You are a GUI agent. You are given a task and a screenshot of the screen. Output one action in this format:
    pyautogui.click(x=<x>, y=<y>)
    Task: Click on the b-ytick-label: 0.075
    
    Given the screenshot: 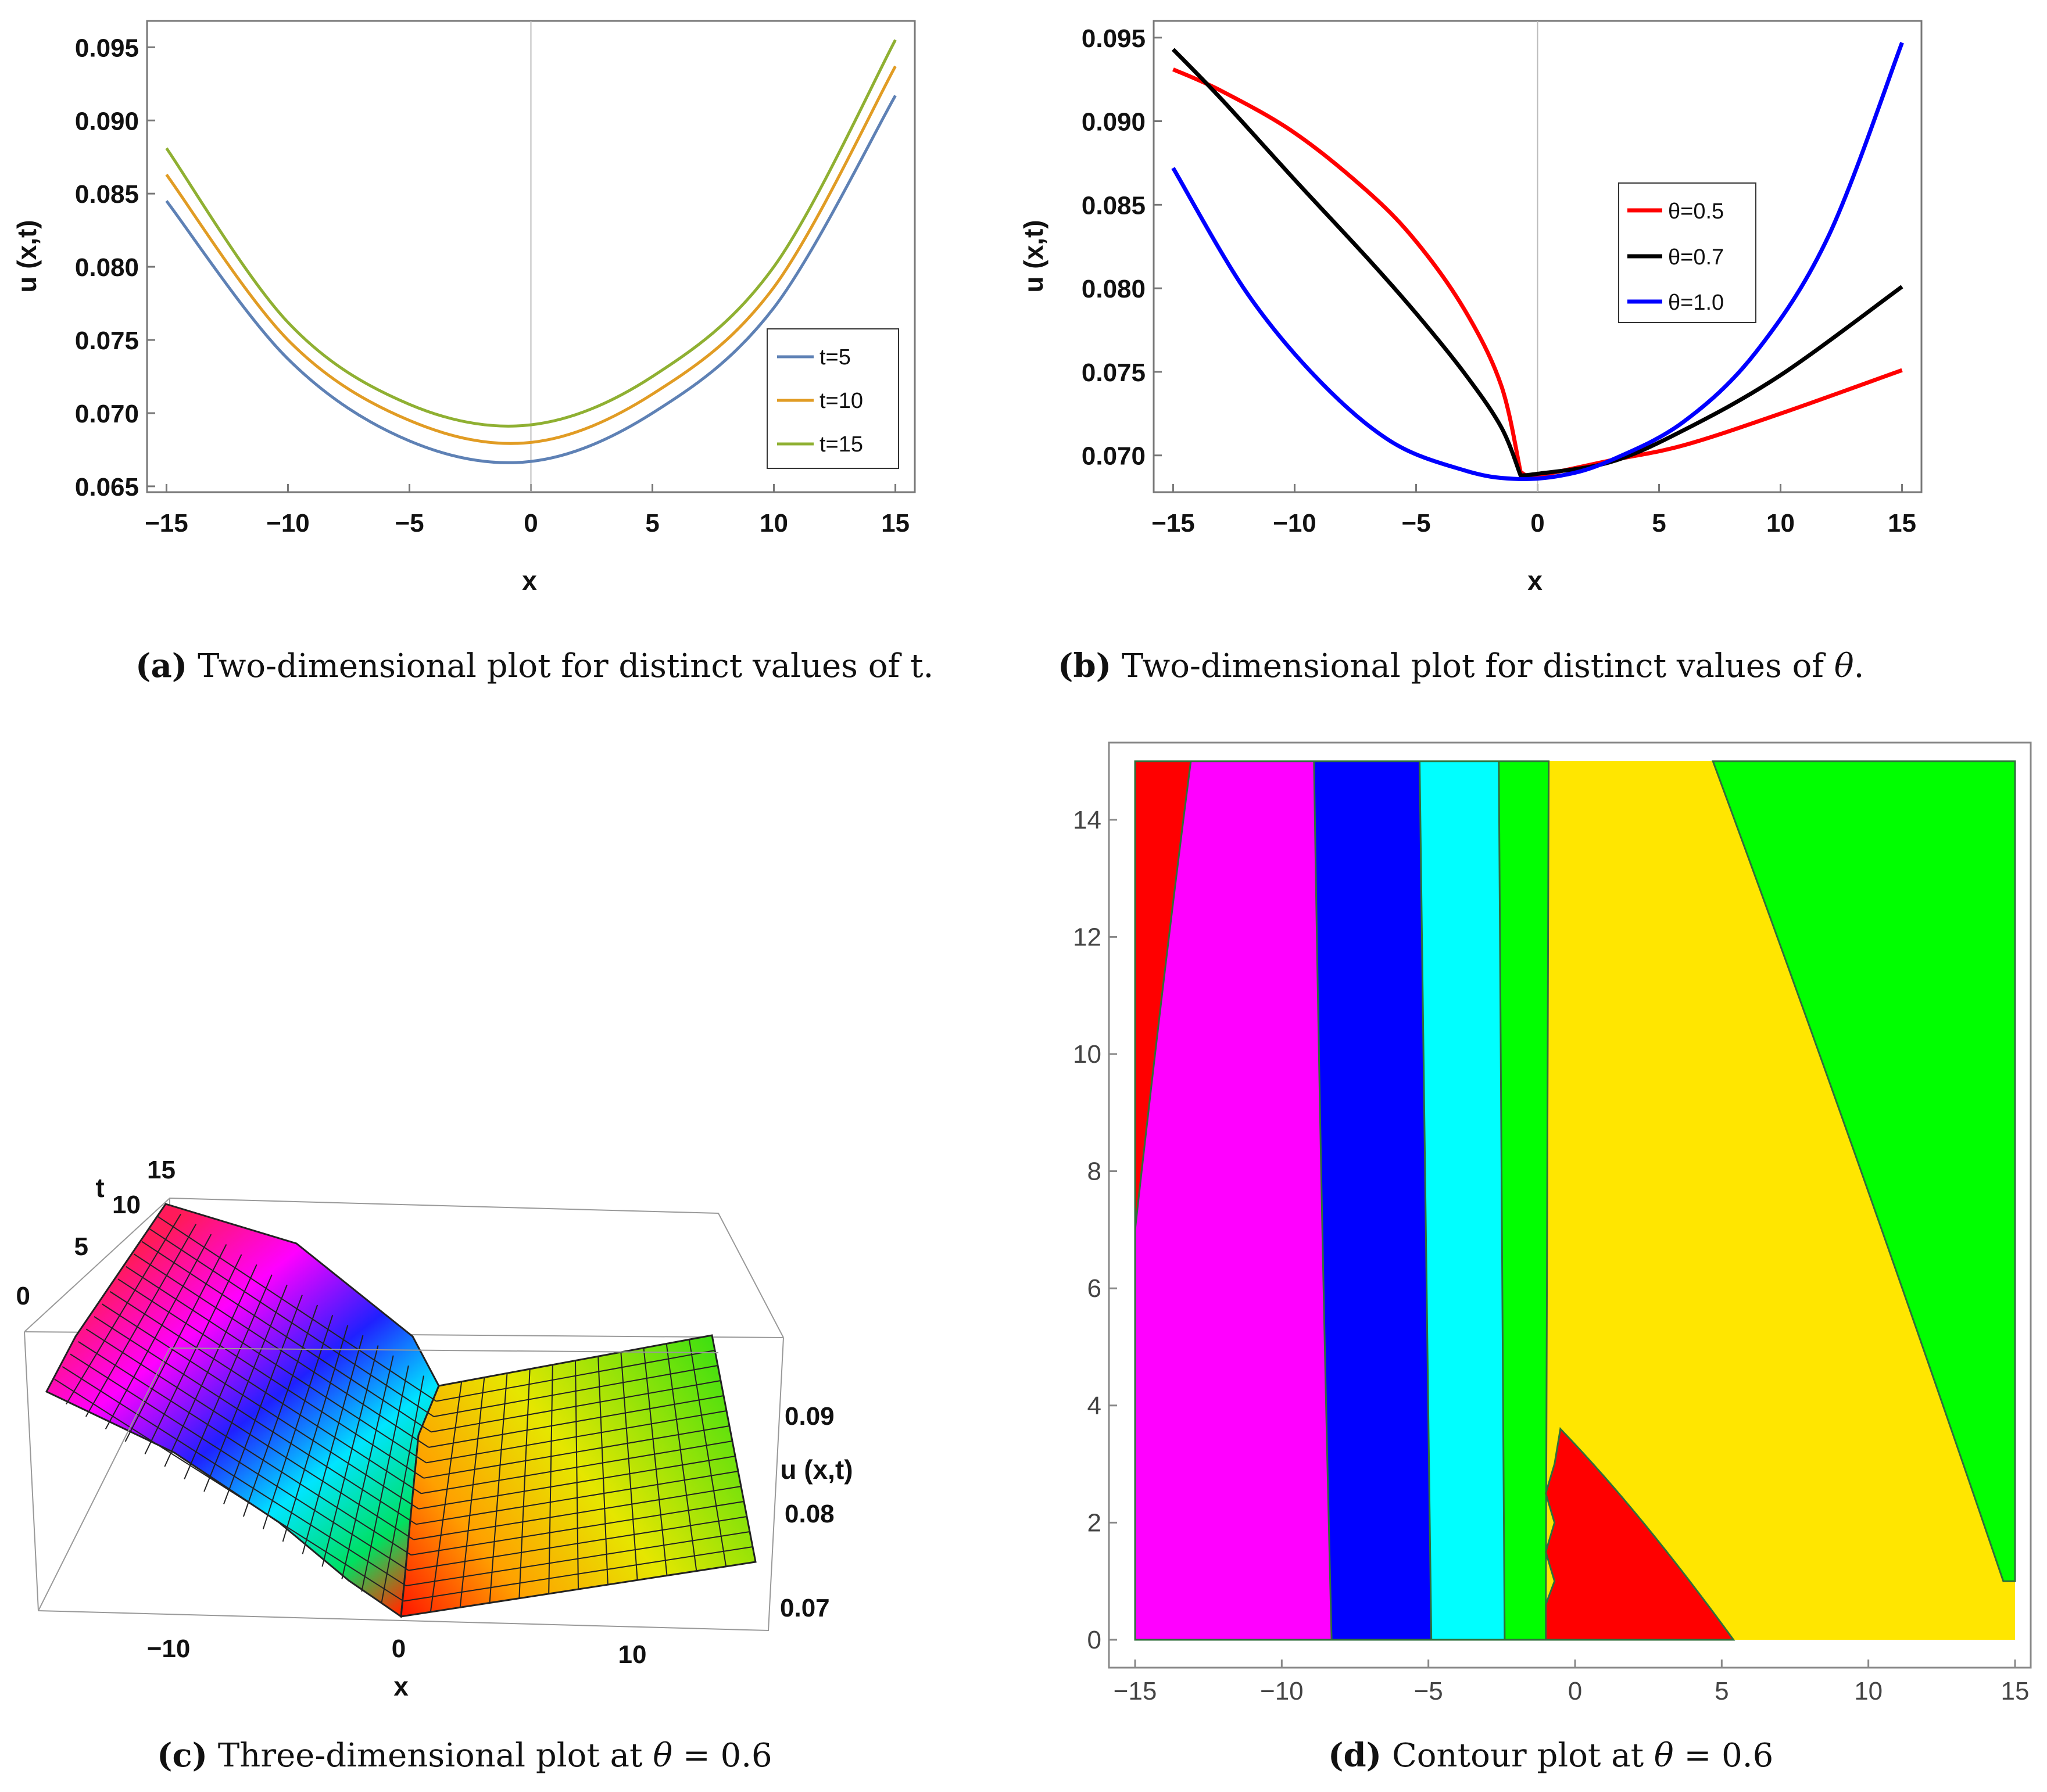 What is the action you would take?
    pyautogui.click(x=1114, y=373)
    